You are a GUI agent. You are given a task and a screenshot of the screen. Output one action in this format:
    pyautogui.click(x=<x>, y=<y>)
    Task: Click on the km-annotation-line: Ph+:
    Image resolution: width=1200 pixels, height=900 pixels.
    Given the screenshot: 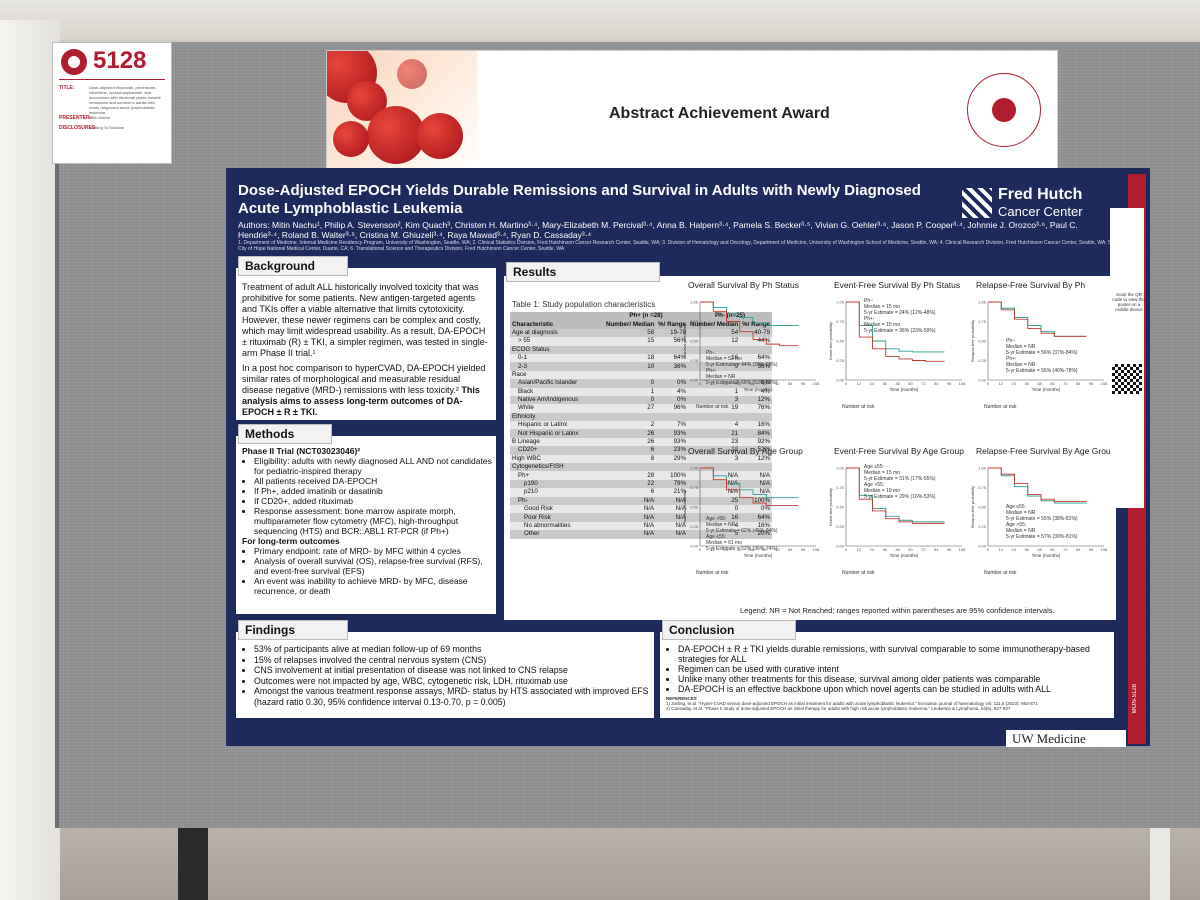 What is the action you would take?
    pyautogui.click(x=711, y=371)
    